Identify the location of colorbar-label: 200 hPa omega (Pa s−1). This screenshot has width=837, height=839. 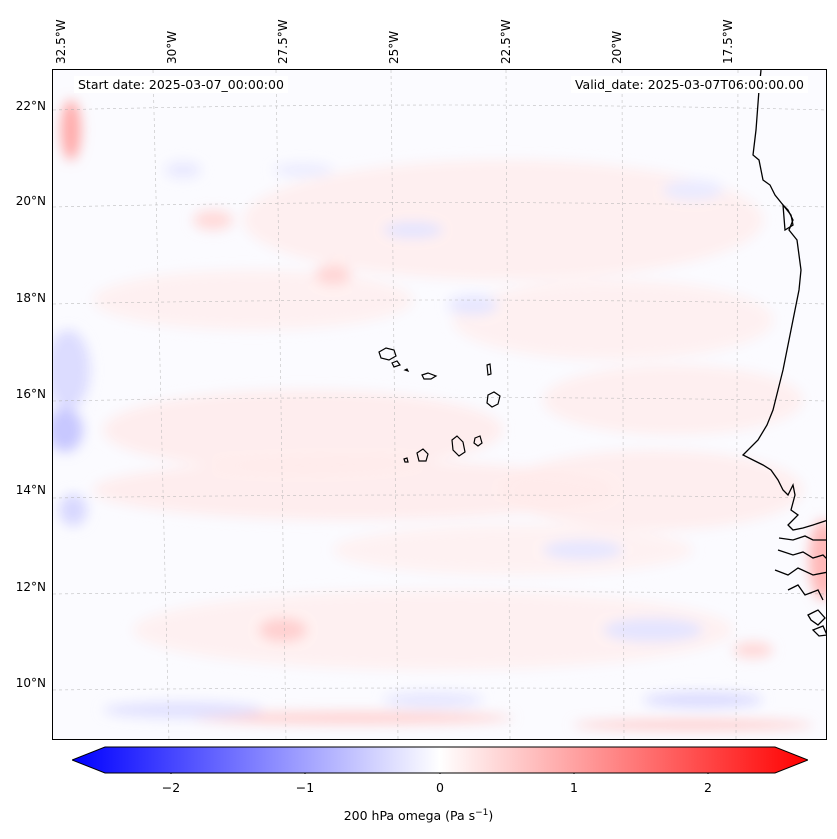
(418, 815).